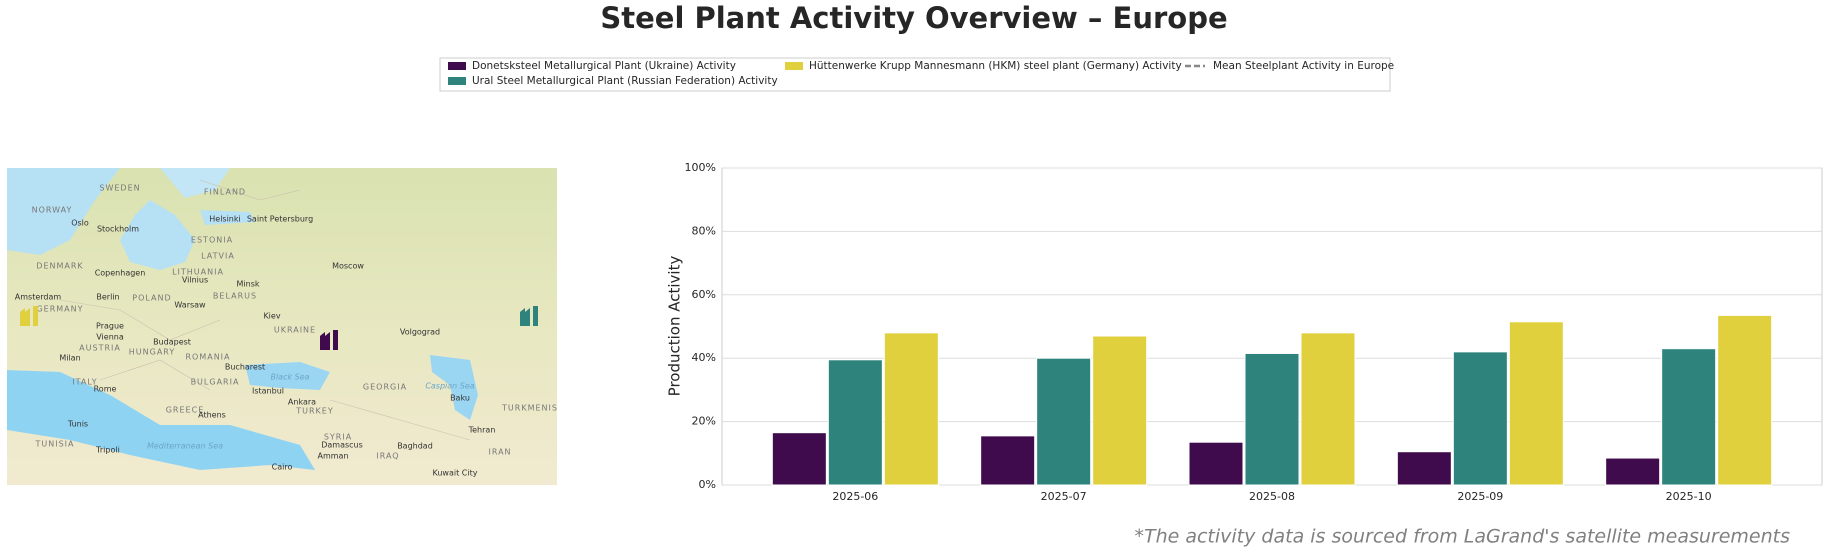  What do you see at coordinates (225, 192) in the screenshot?
I see `map-label: FINLAND` at bounding box center [225, 192].